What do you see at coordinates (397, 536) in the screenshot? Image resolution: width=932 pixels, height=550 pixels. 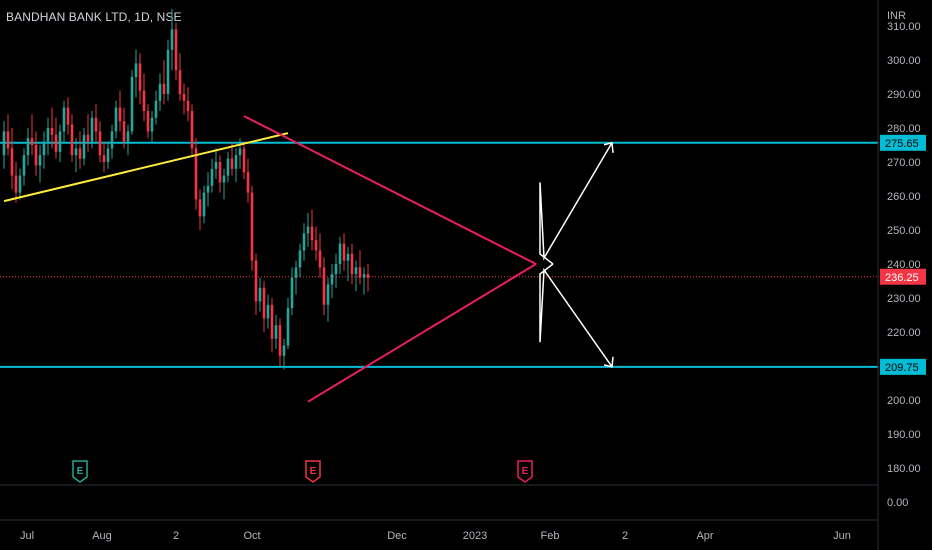 I see `x-tick-label: Dec` at bounding box center [397, 536].